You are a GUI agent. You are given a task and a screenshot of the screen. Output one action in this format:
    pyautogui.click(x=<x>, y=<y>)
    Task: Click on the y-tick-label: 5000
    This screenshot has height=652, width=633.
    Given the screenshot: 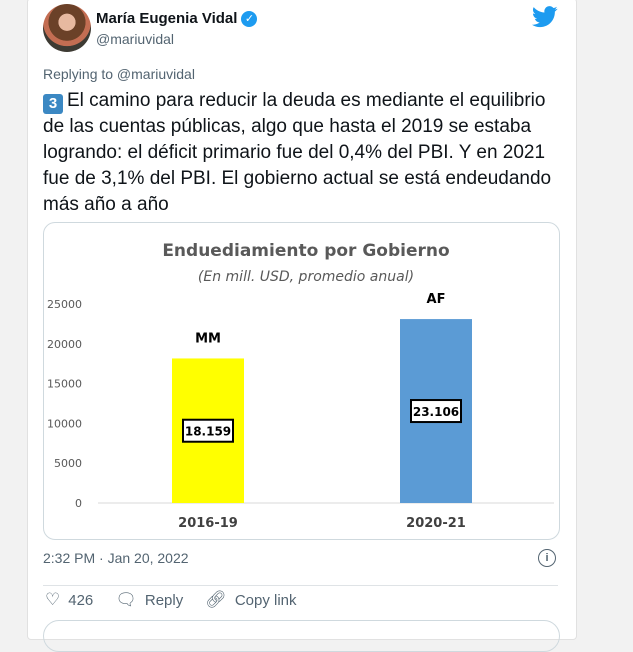 What is the action you would take?
    pyautogui.click(x=68, y=463)
    